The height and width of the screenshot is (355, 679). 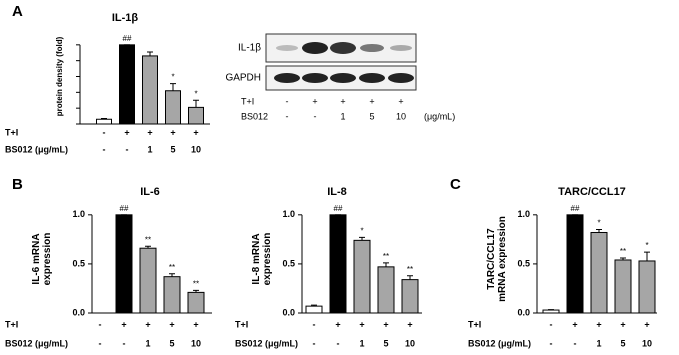 I want to click on western-blot: IL-1β GAPDH (μg/mL), so click(x=340, y=77).